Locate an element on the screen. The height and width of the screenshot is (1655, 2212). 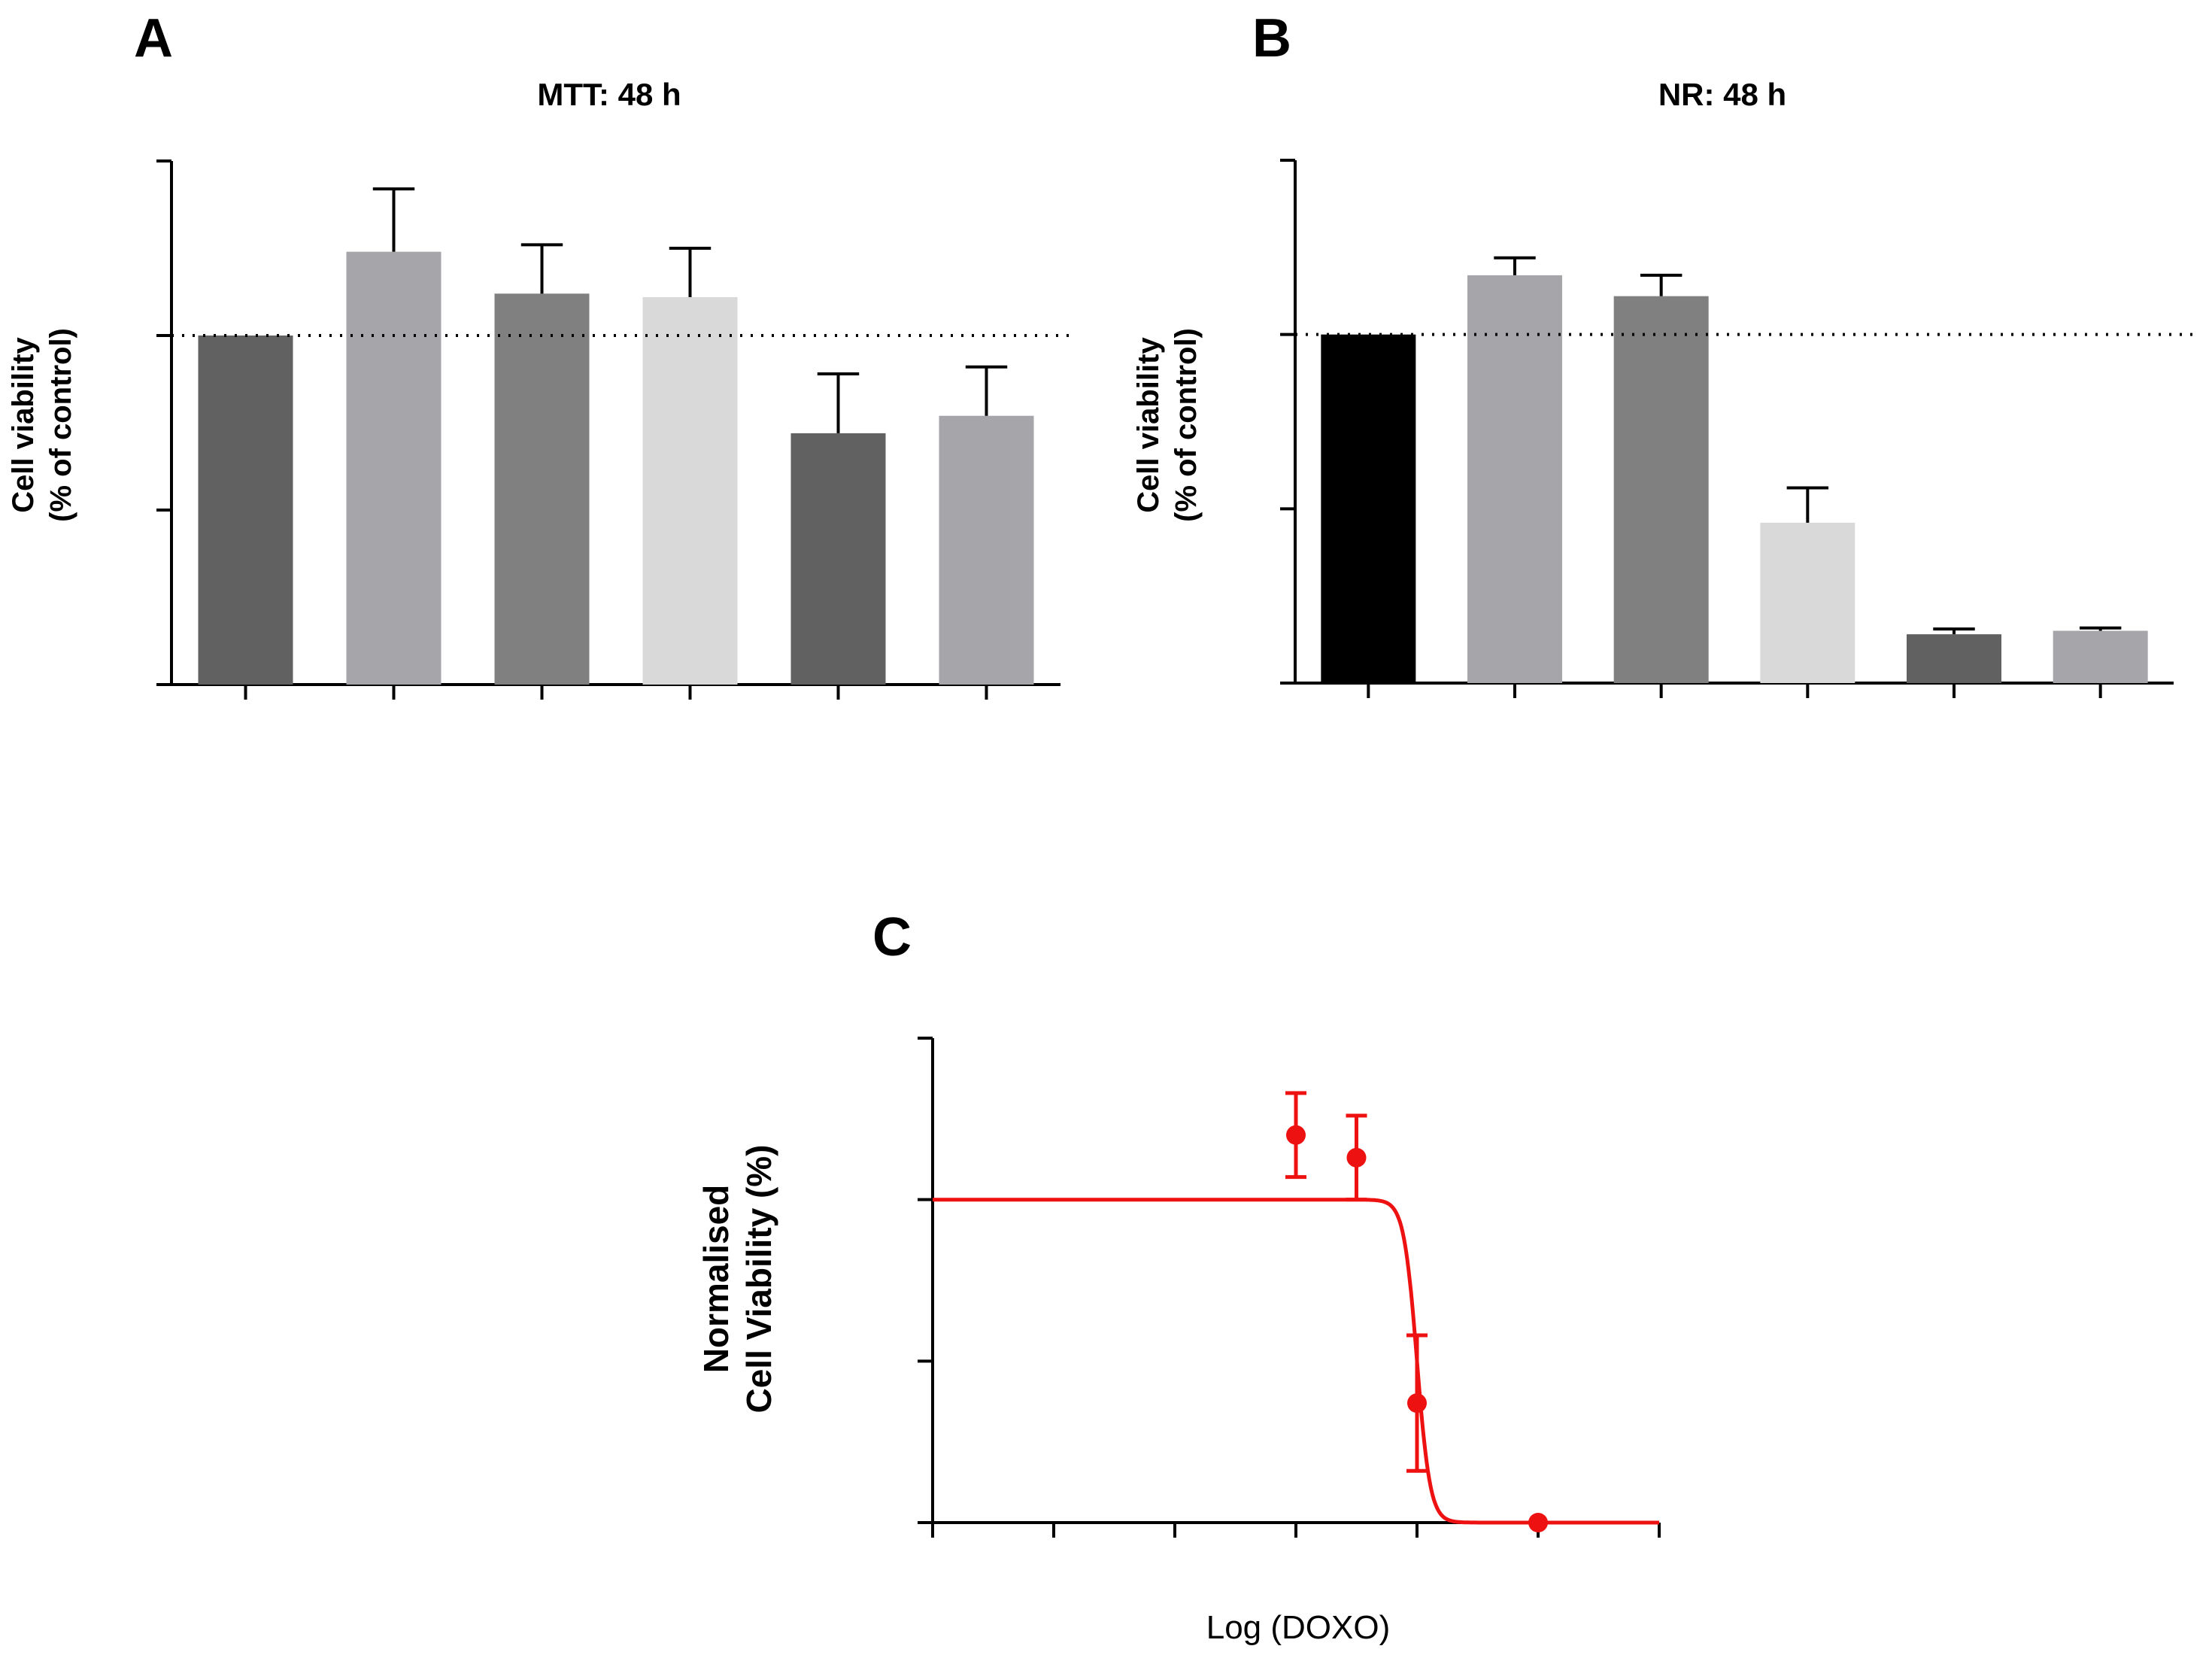
panel-a-ylabel-line2: (% of control) is located at coordinates (60, 425).